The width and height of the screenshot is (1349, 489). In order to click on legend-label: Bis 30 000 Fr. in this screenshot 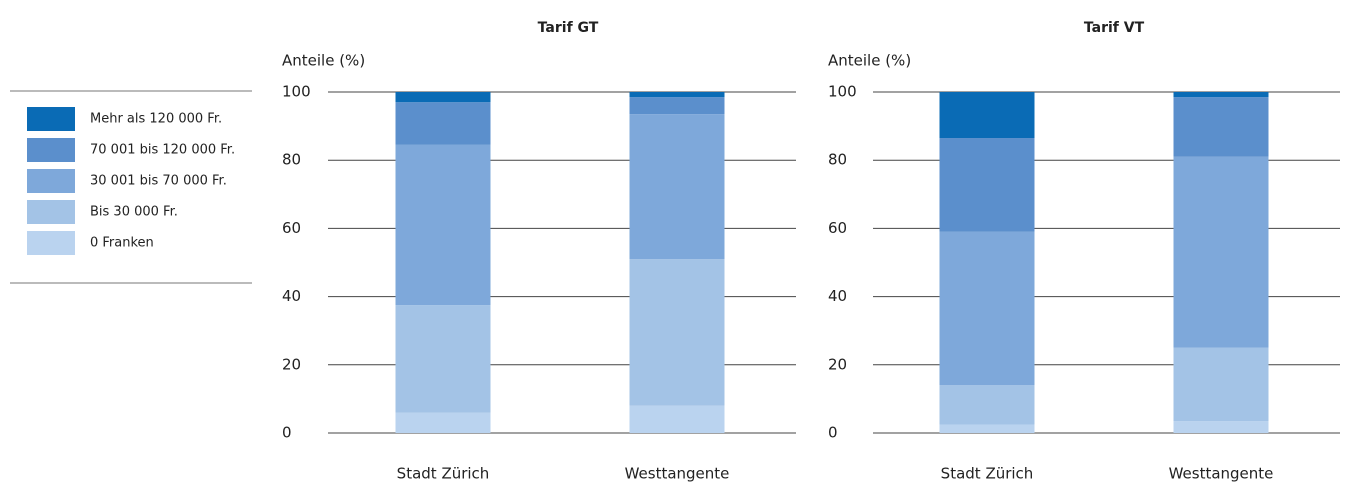, I will do `click(134, 212)`.